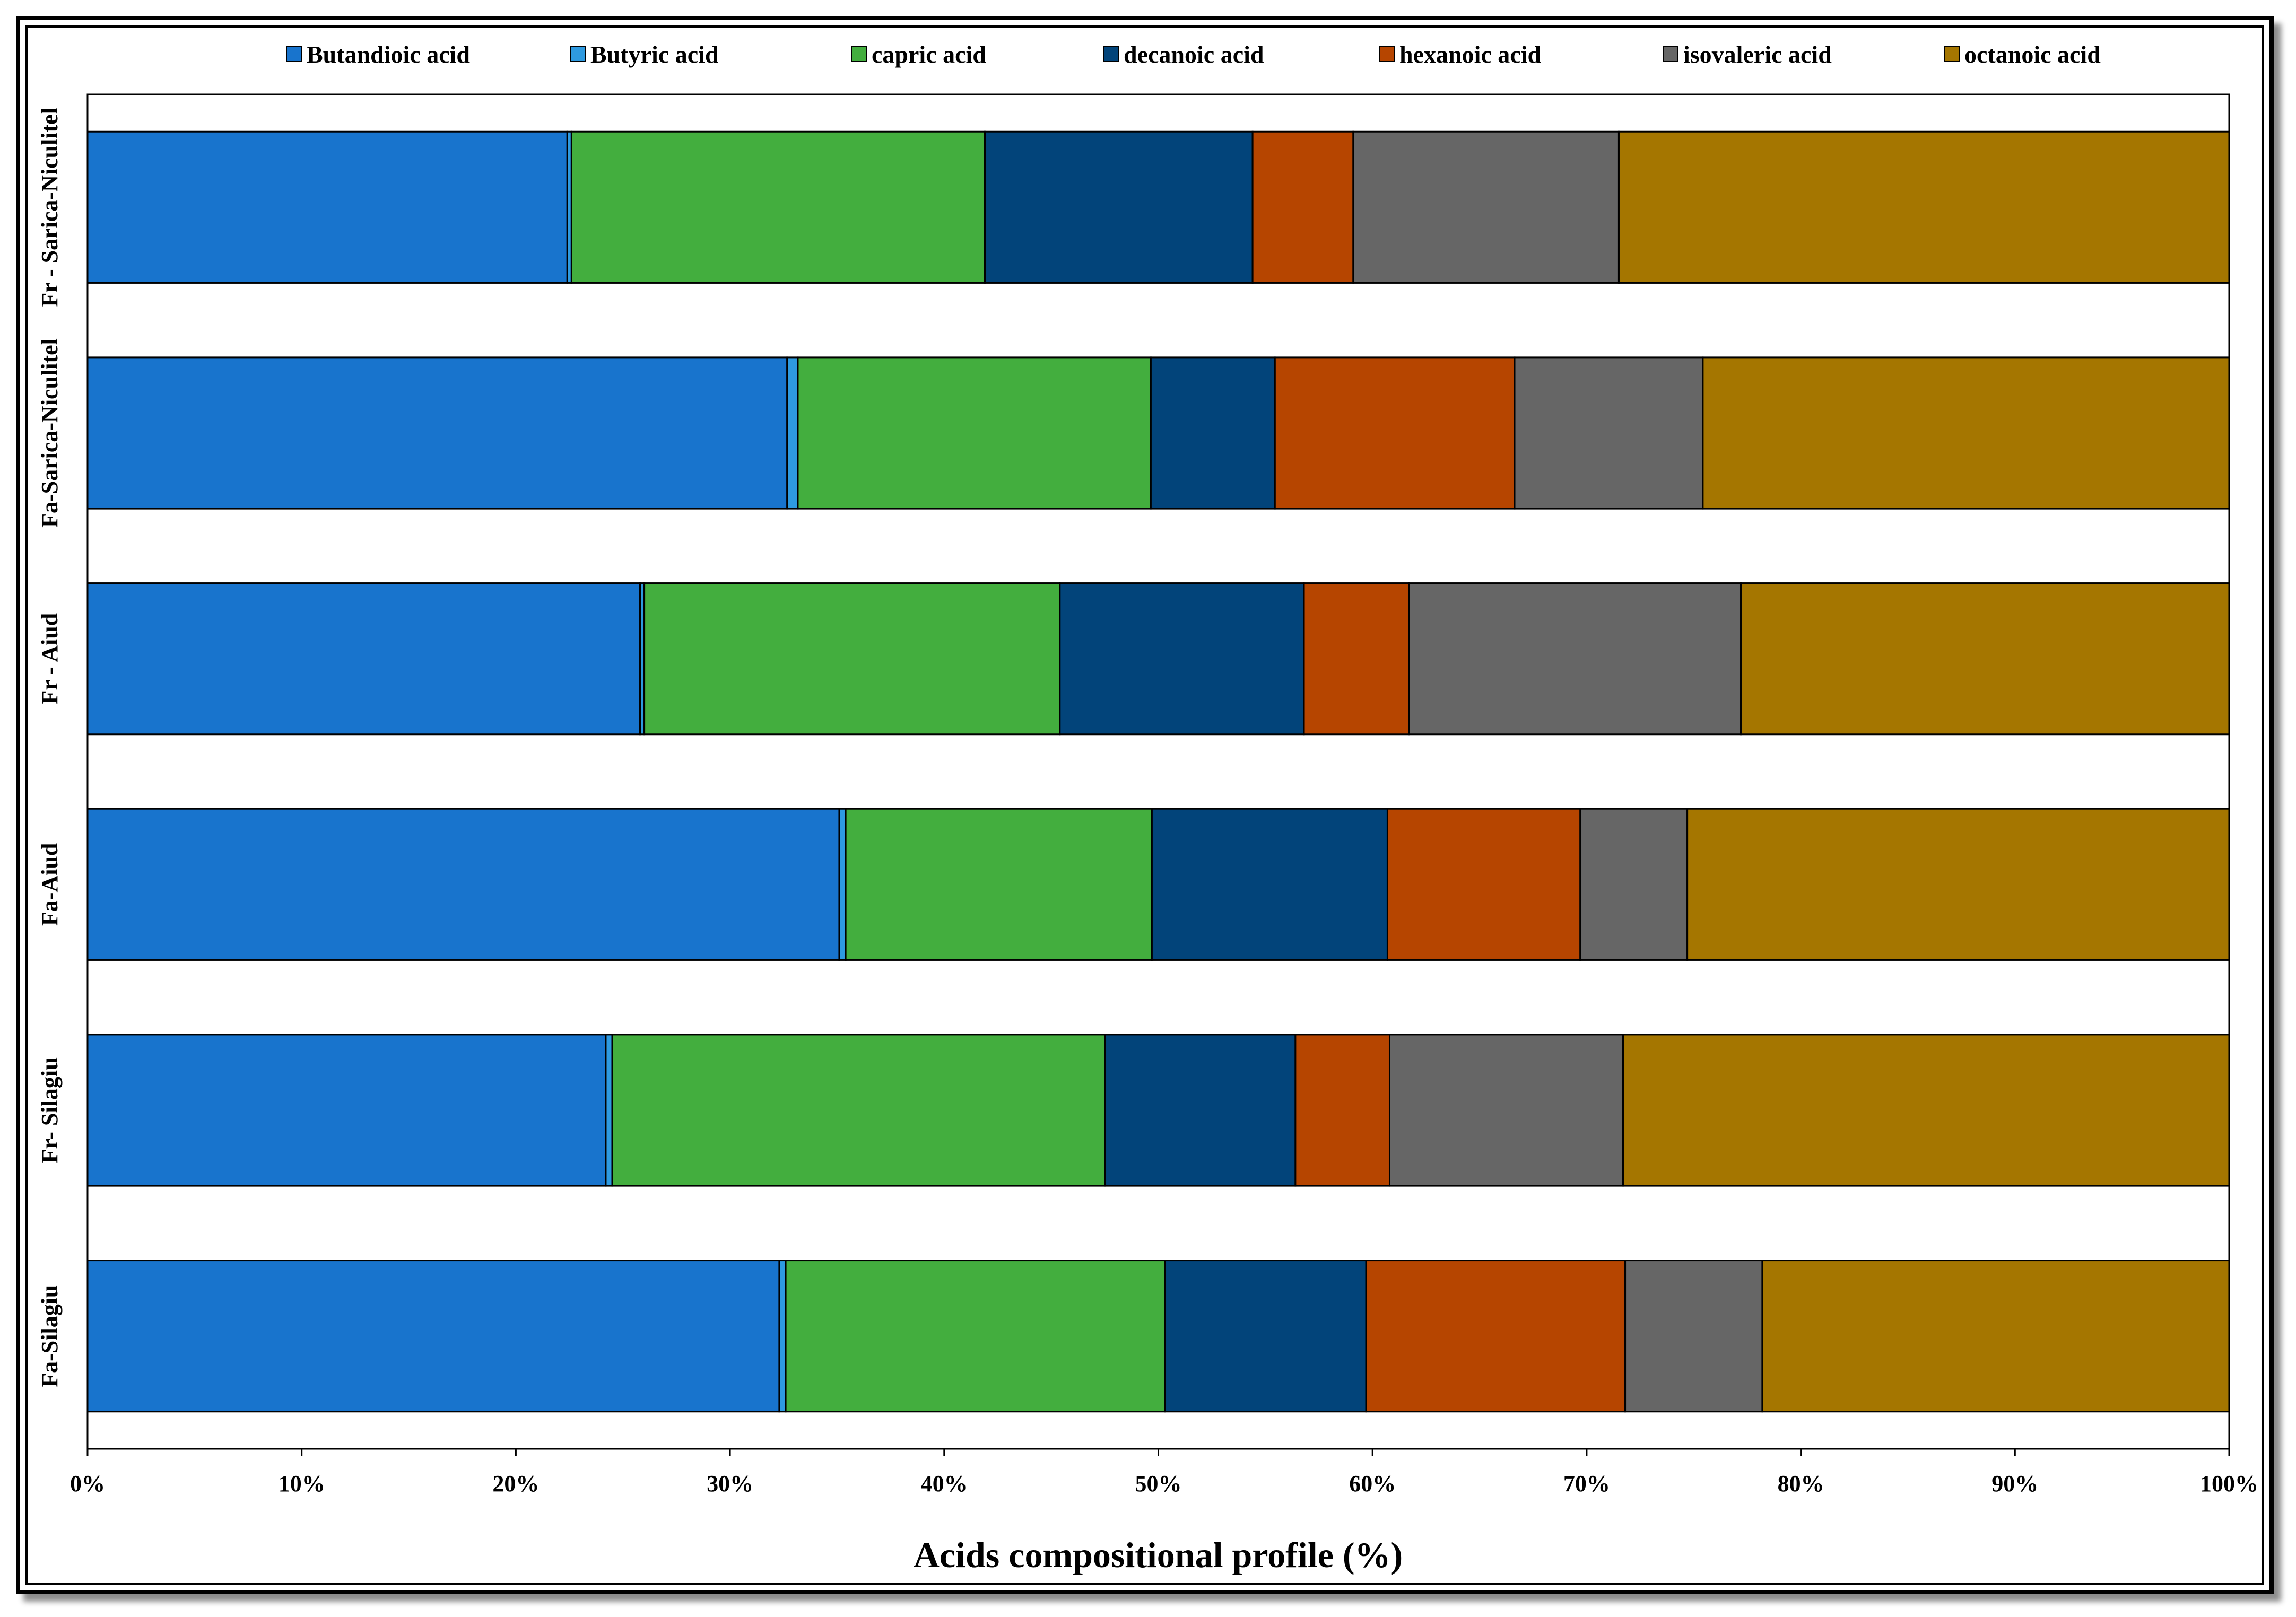 This screenshot has width=2296, height=1617. Describe the element at coordinates (859, 1110) in the screenshot. I see `bar-fr-silagiu-capric-acid` at that location.